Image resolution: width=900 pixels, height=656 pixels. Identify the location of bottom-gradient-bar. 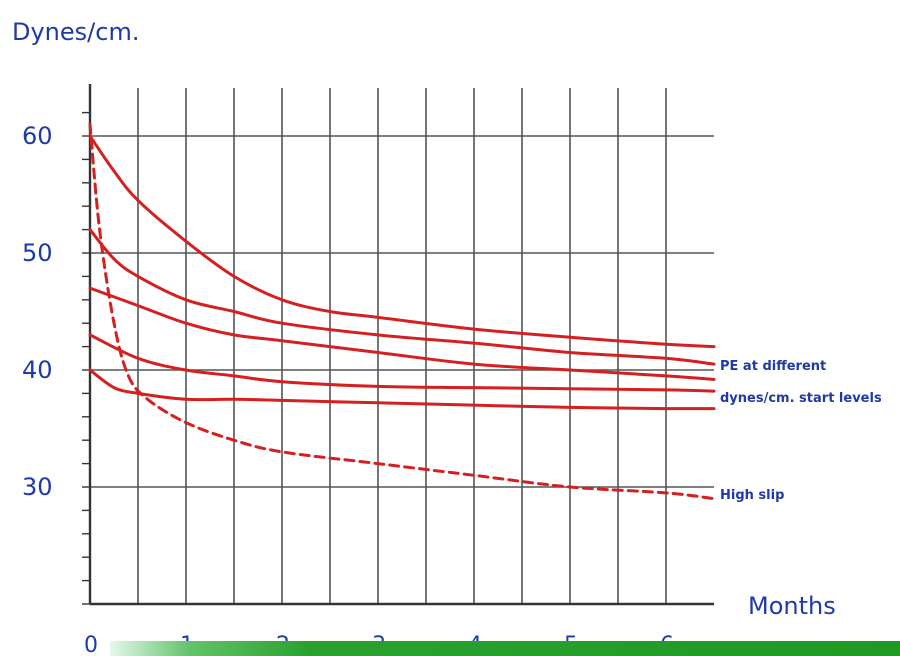
(505, 648).